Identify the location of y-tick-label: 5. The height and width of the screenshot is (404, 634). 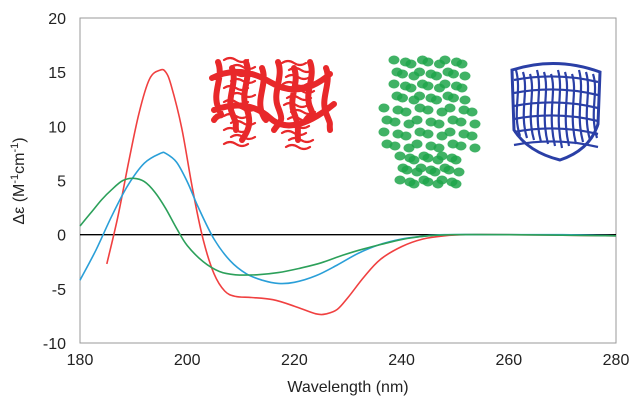
(61, 182).